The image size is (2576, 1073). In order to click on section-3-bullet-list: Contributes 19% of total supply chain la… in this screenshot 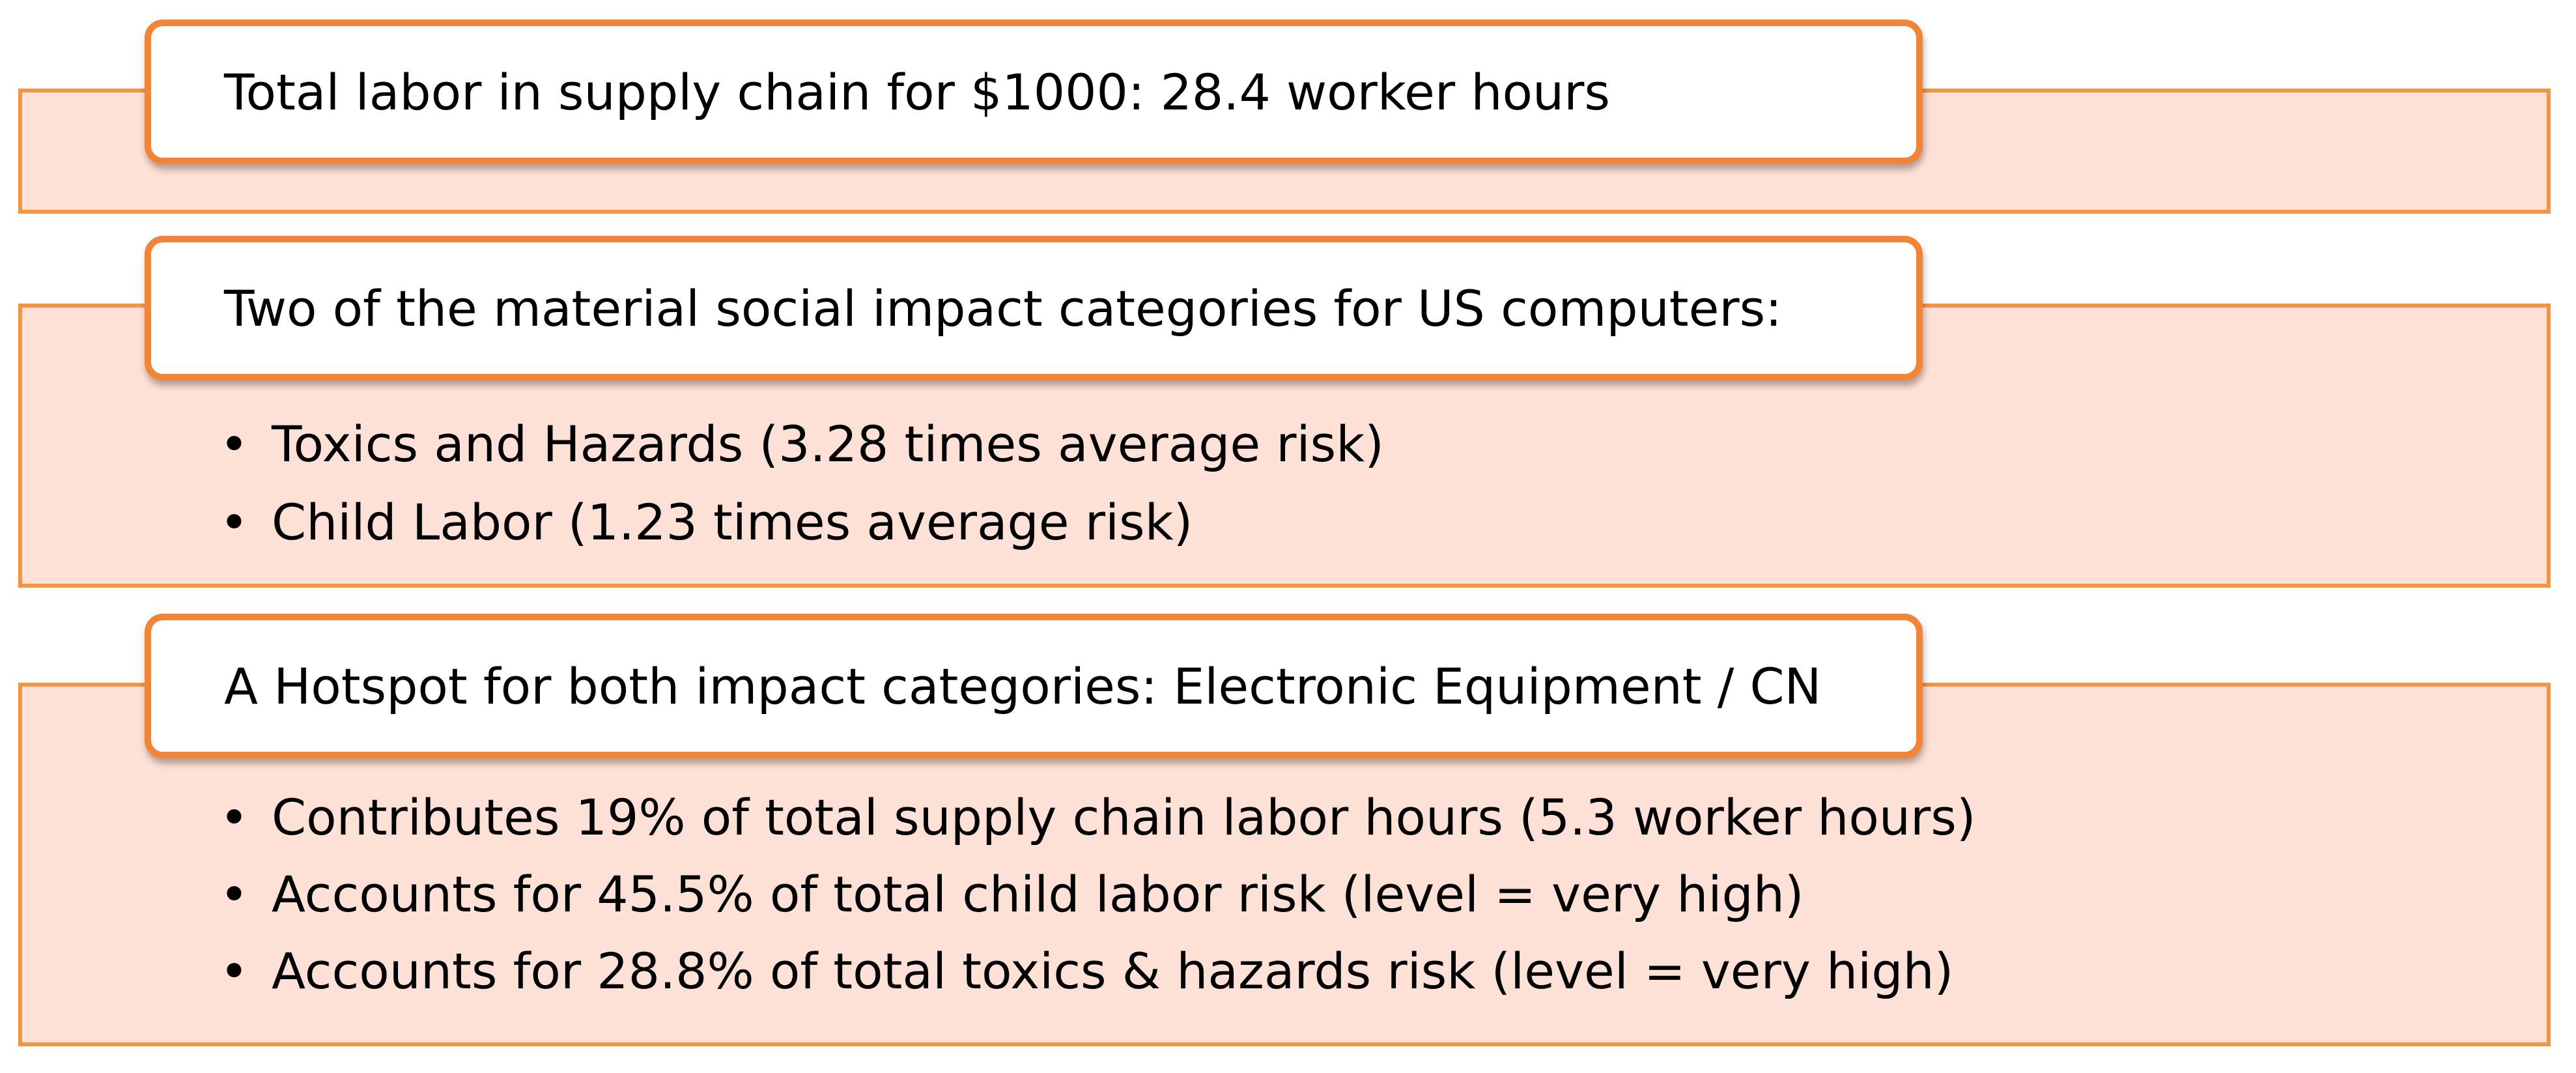, I will do `click(1097, 894)`.